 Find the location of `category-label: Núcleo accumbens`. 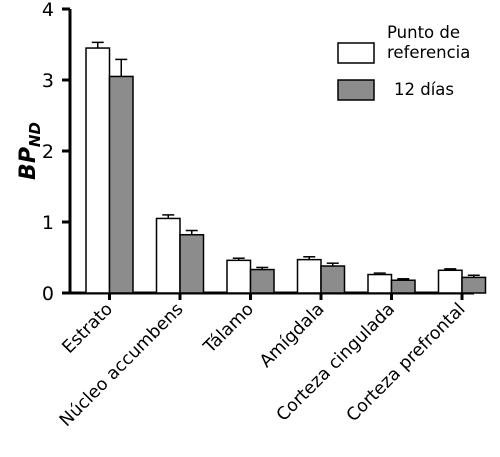

category-label: Núcleo accumbens is located at coordinates (121, 364).